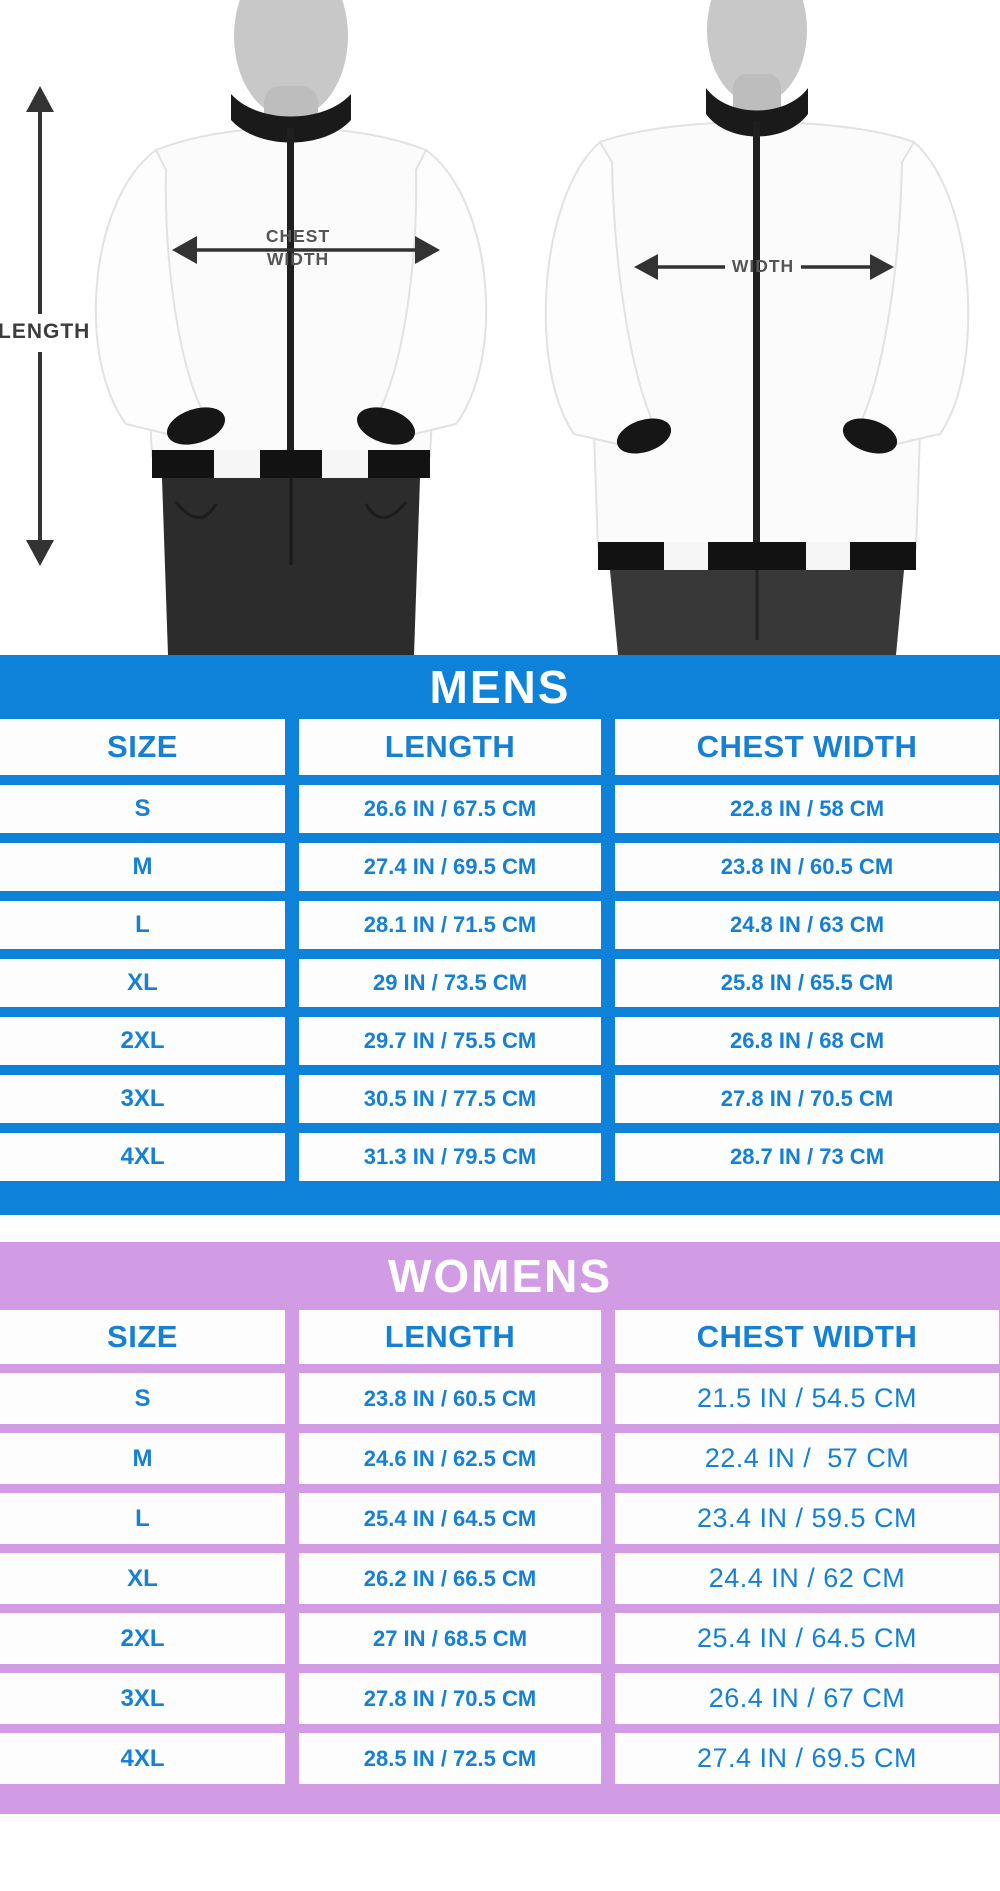 The image size is (1000, 1891). What do you see at coordinates (142, 1698) in the screenshot?
I see `womens-size-cell: 3XL` at bounding box center [142, 1698].